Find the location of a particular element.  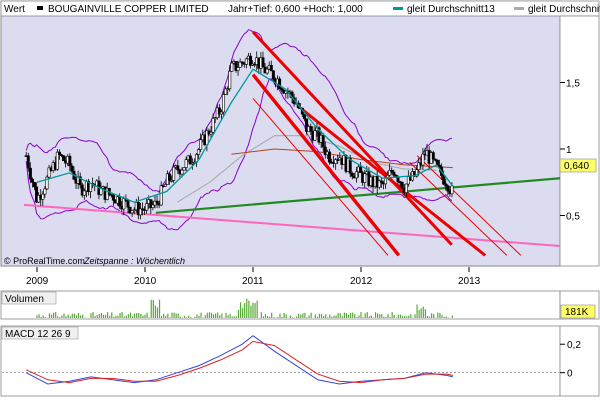

x-tick-label-2012: 2012 is located at coordinates (361, 281).